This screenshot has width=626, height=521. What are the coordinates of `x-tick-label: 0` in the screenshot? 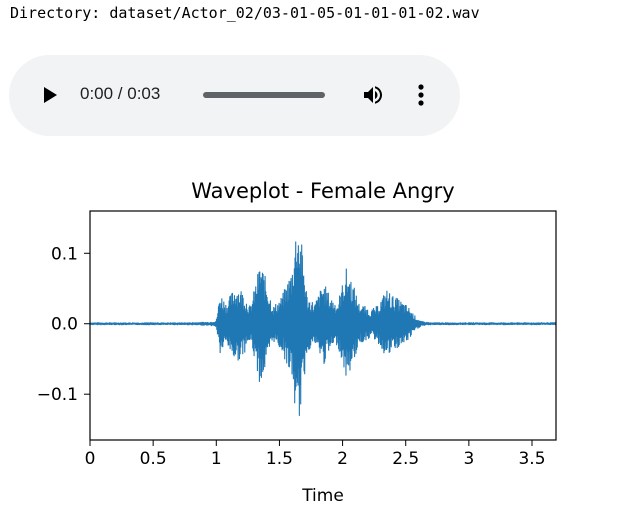 It's located at (90, 459).